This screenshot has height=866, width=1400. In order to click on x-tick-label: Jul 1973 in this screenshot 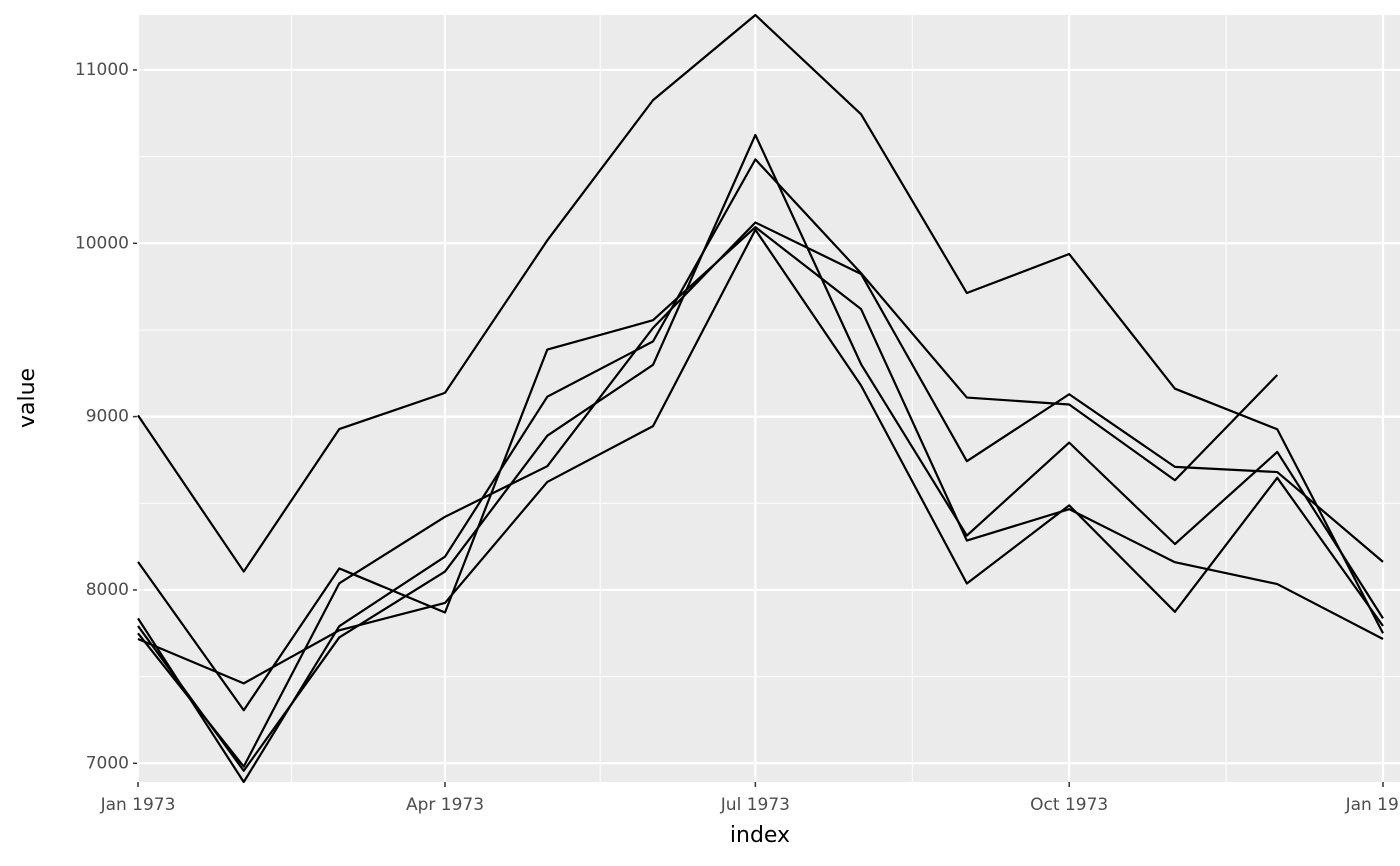, I will do `click(755, 805)`.